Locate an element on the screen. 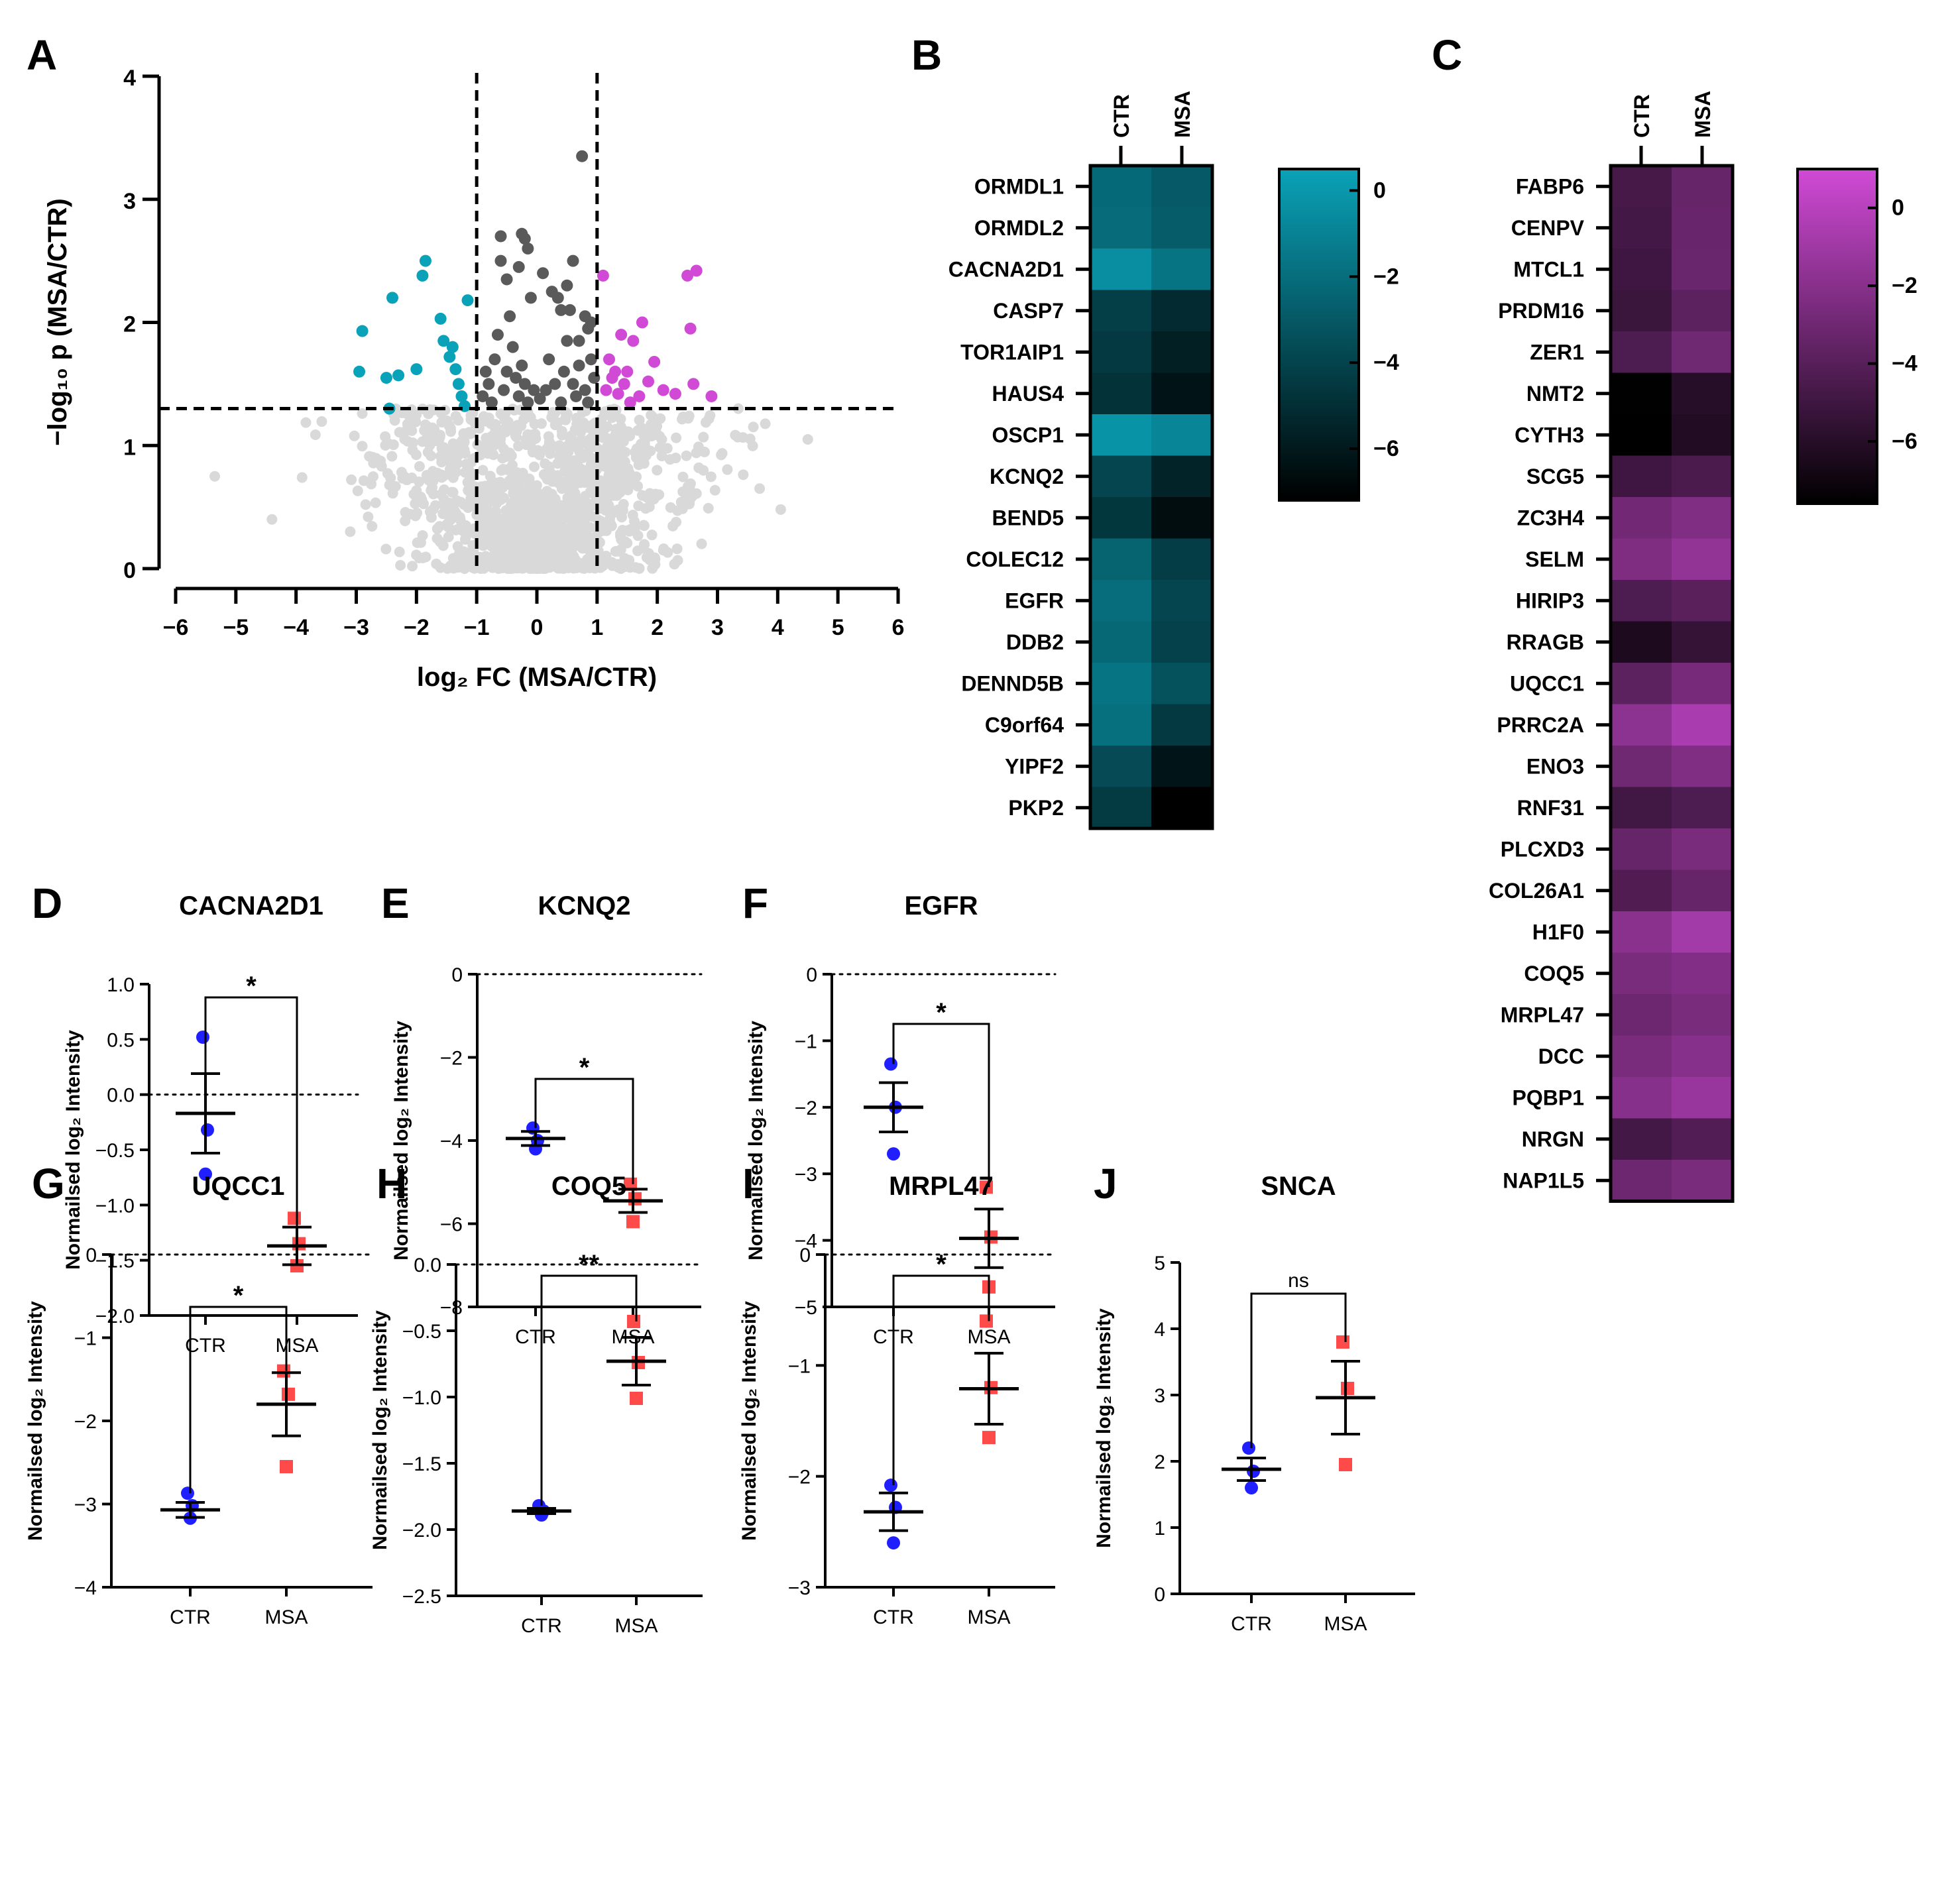  row-label: ZER1 is located at coordinates (1557, 352).